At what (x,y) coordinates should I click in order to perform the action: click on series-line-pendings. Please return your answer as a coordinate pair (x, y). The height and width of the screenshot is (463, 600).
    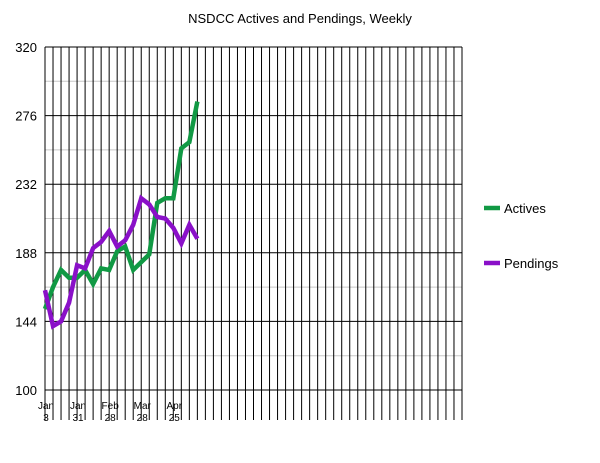
    Looking at the image, I should click on (121, 262).